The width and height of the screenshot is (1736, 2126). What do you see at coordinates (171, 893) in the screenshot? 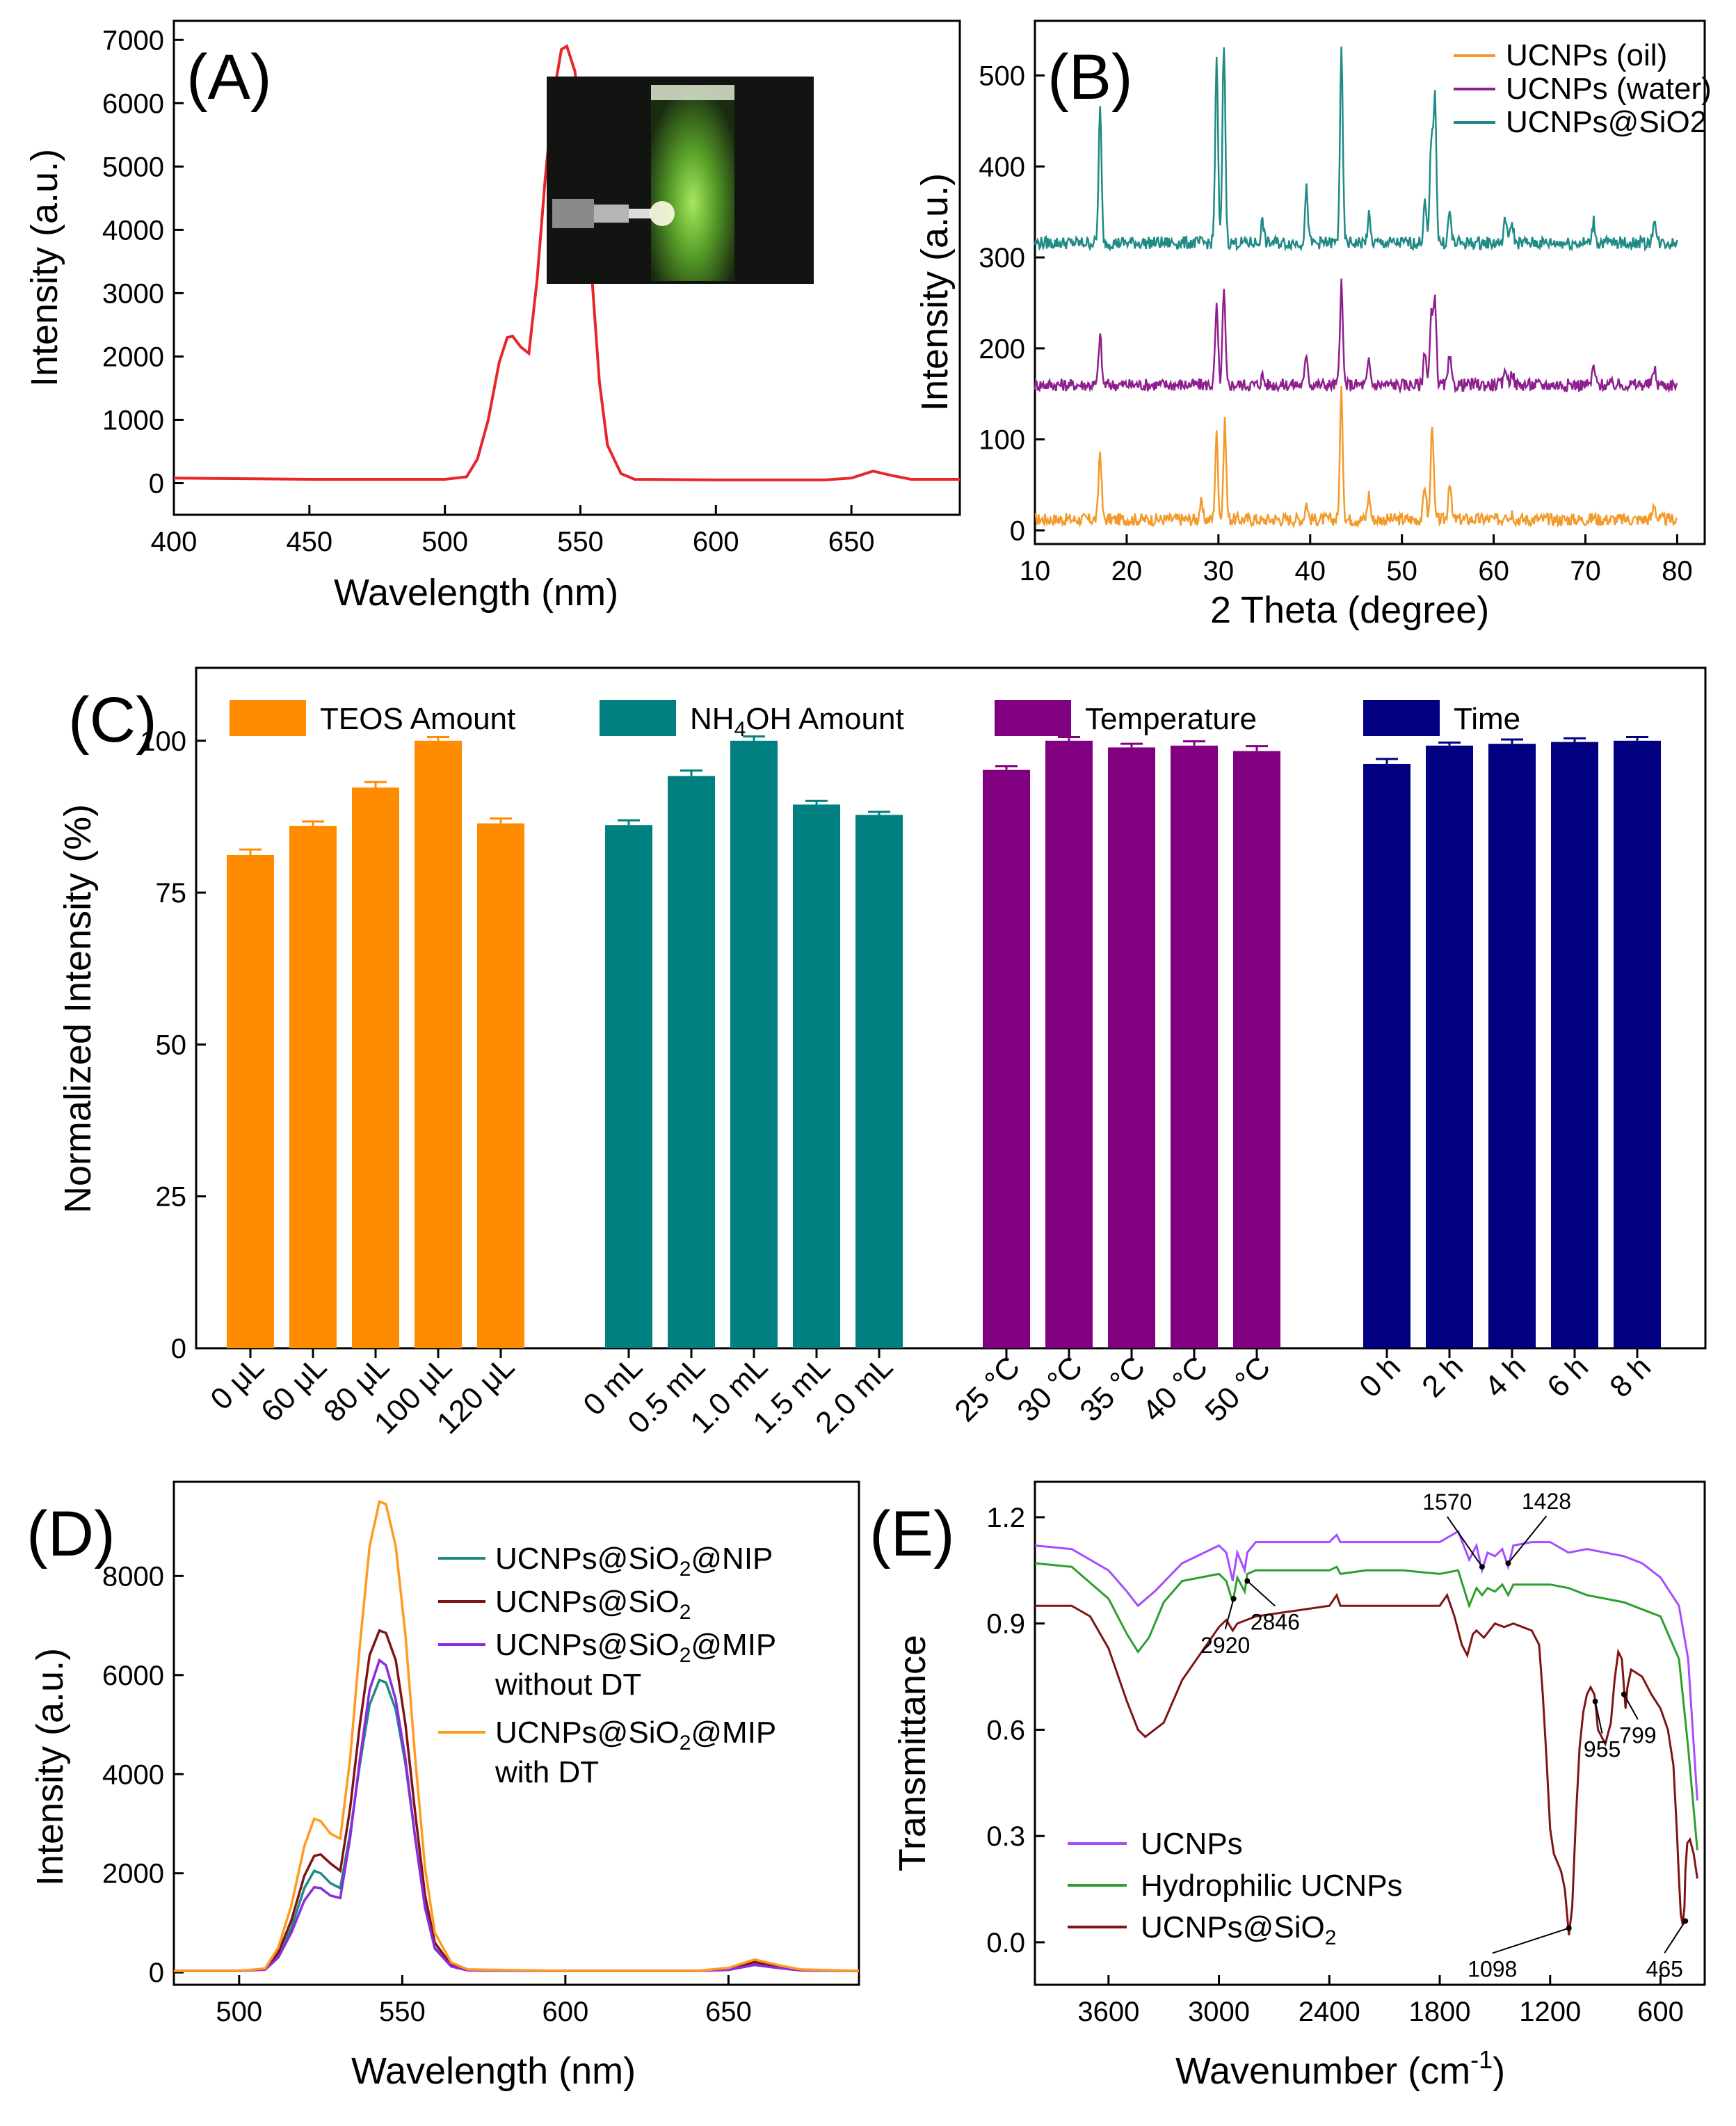
I see `panel-c-y-tick-label: 75` at bounding box center [171, 893].